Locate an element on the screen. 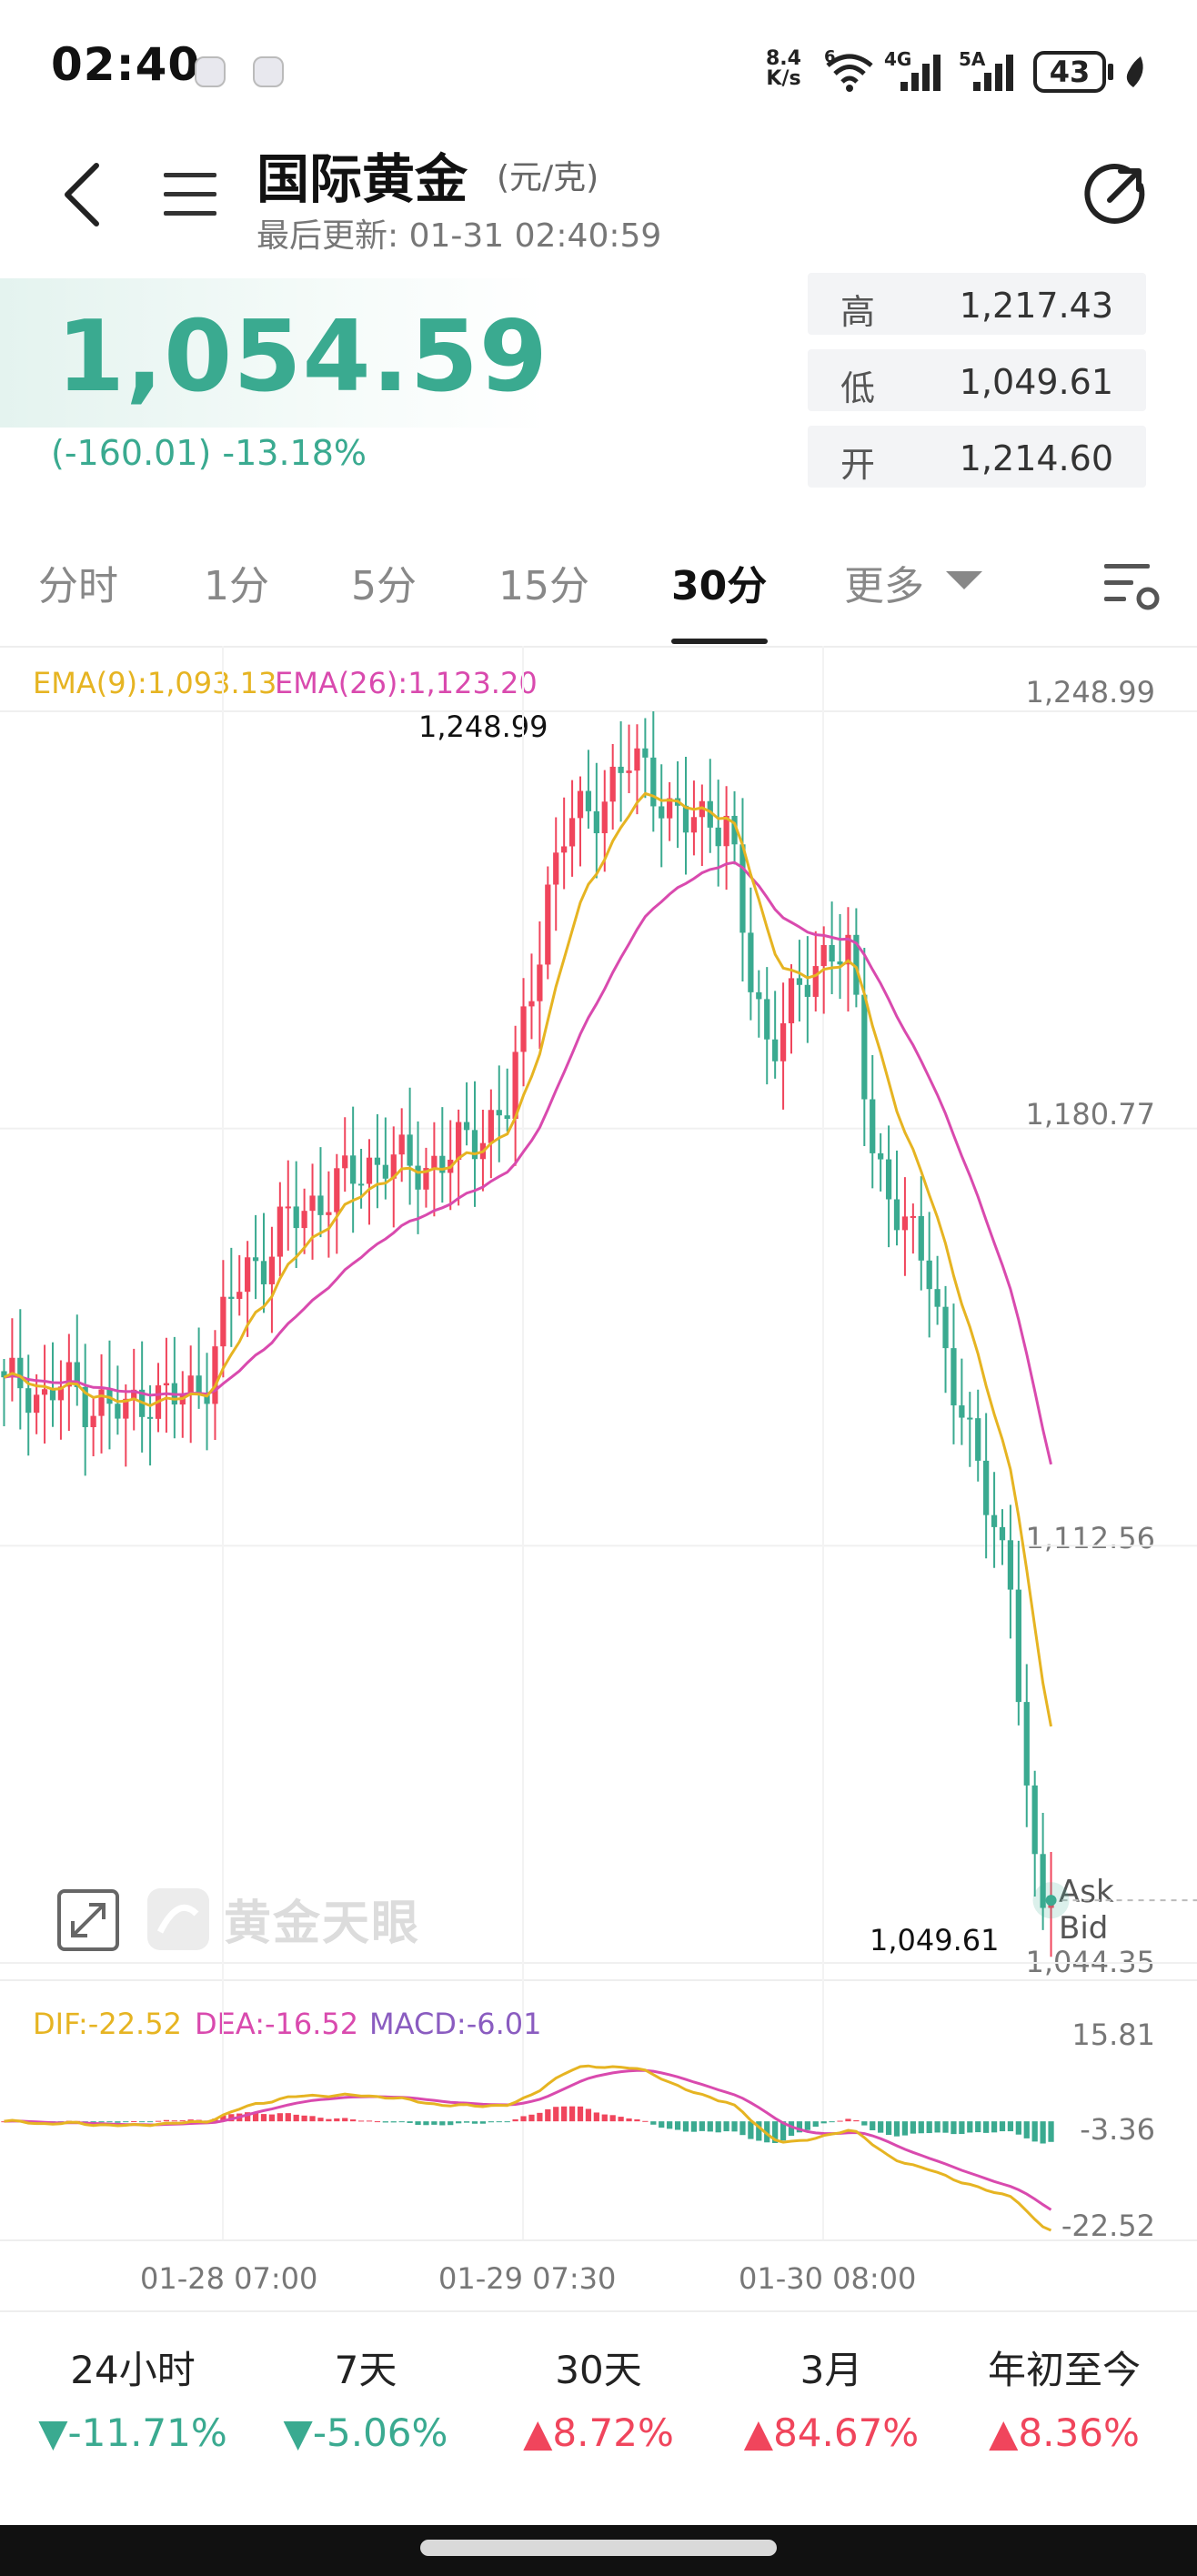  menu-icon is located at coordinates (190, 194).